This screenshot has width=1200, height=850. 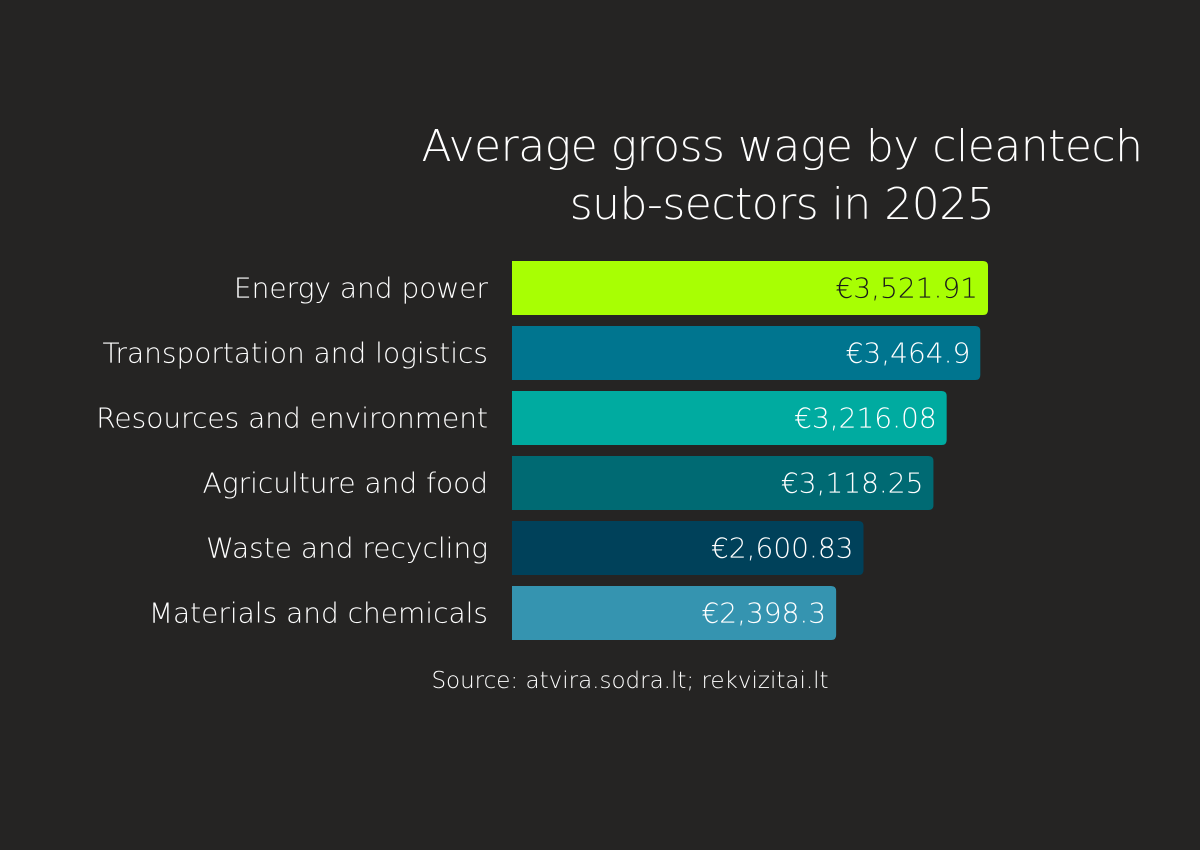 I want to click on category-label-1: Energy and power, so click(x=361, y=288).